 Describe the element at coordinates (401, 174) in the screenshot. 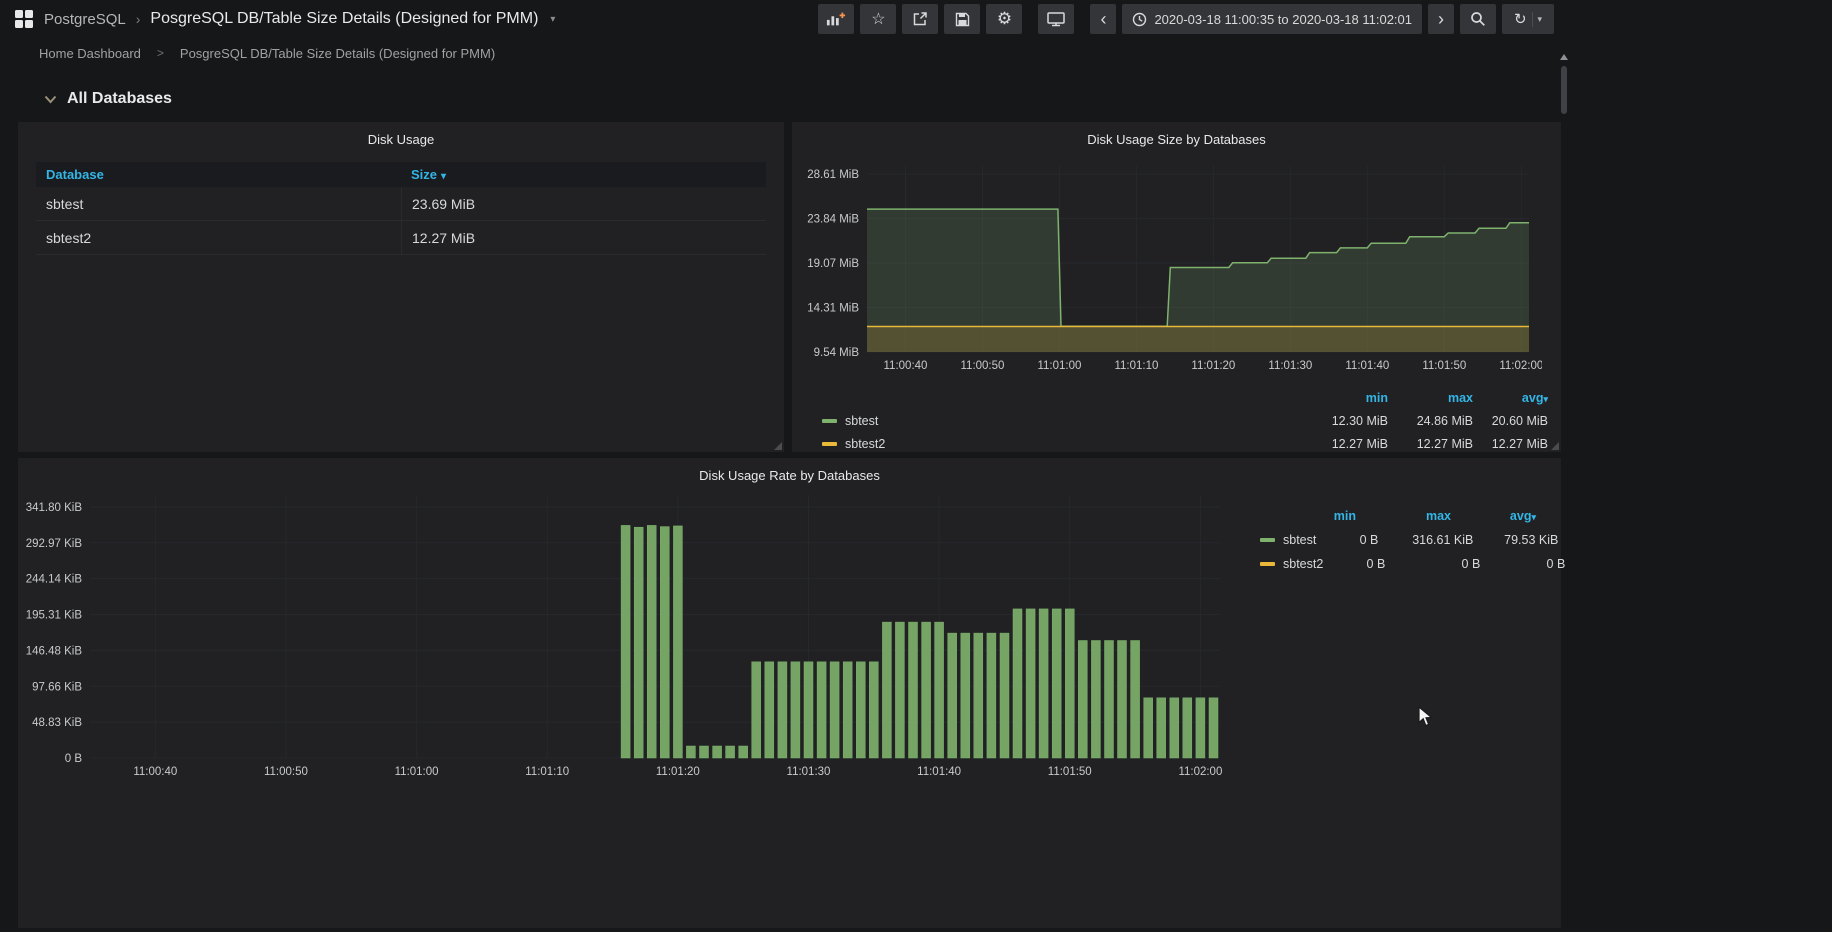

I see `table-header-row: Database Size ▾` at that location.